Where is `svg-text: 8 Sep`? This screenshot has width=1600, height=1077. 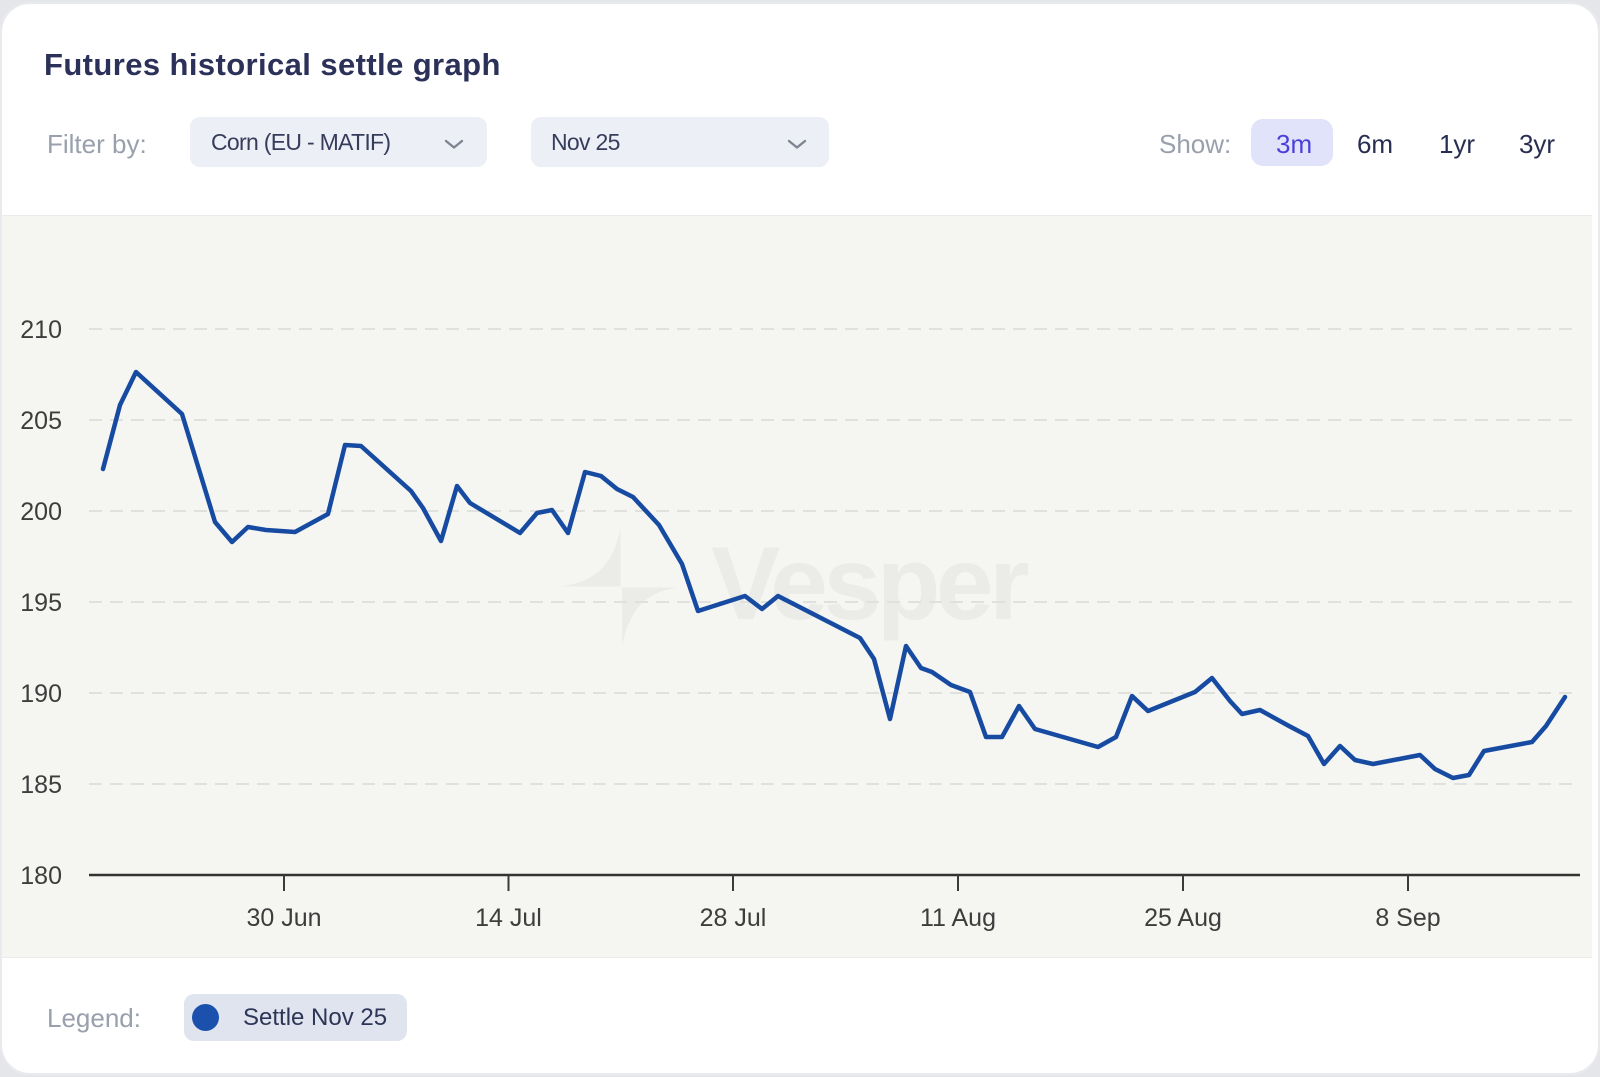 svg-text: 8 Sep is located at coordinates (1407, 918).